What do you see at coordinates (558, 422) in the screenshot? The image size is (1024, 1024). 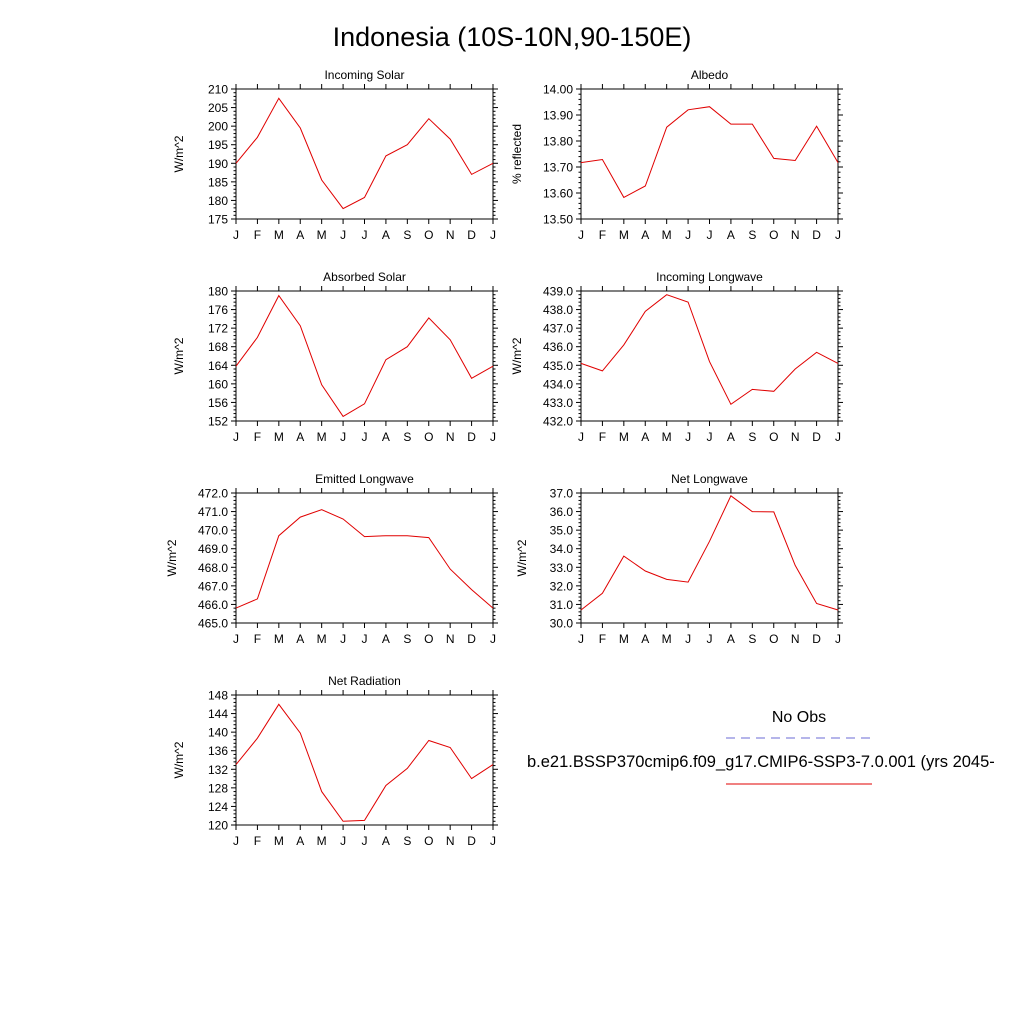 I see `y-tick-label: 432.0` at bounding box center [558, 422].